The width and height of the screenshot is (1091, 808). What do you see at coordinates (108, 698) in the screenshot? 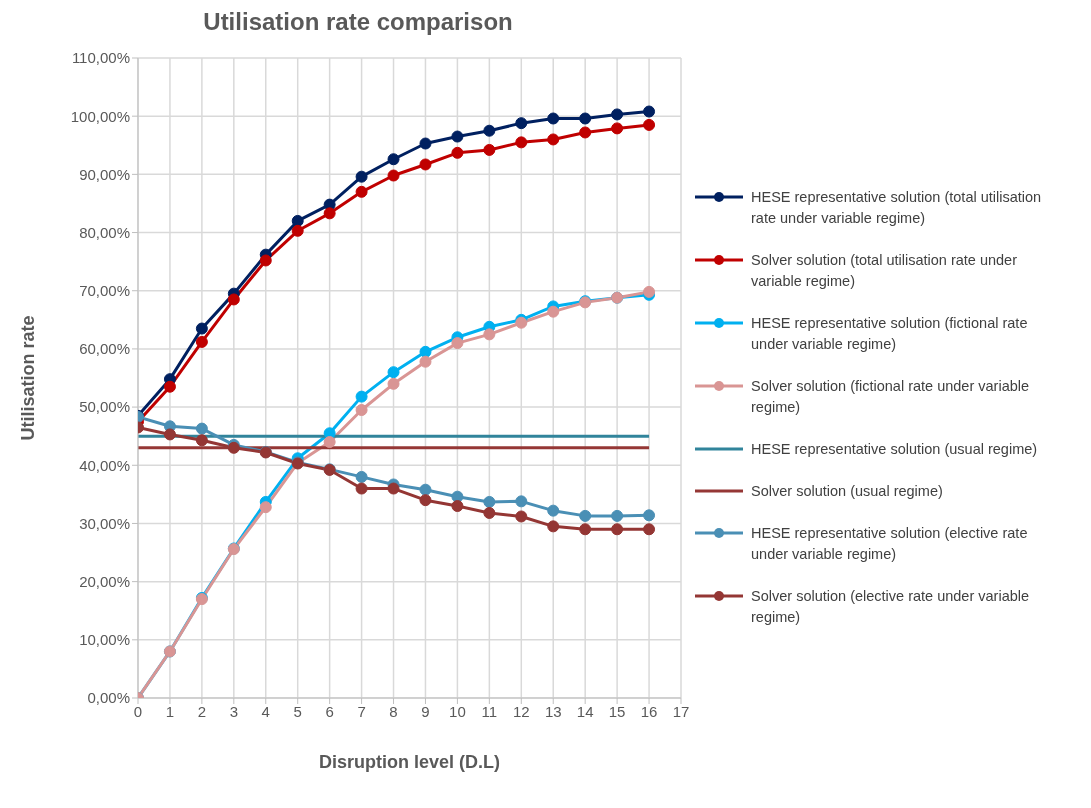
I see `y-tick-label: 0,00%` at bounding box center [108, 698].